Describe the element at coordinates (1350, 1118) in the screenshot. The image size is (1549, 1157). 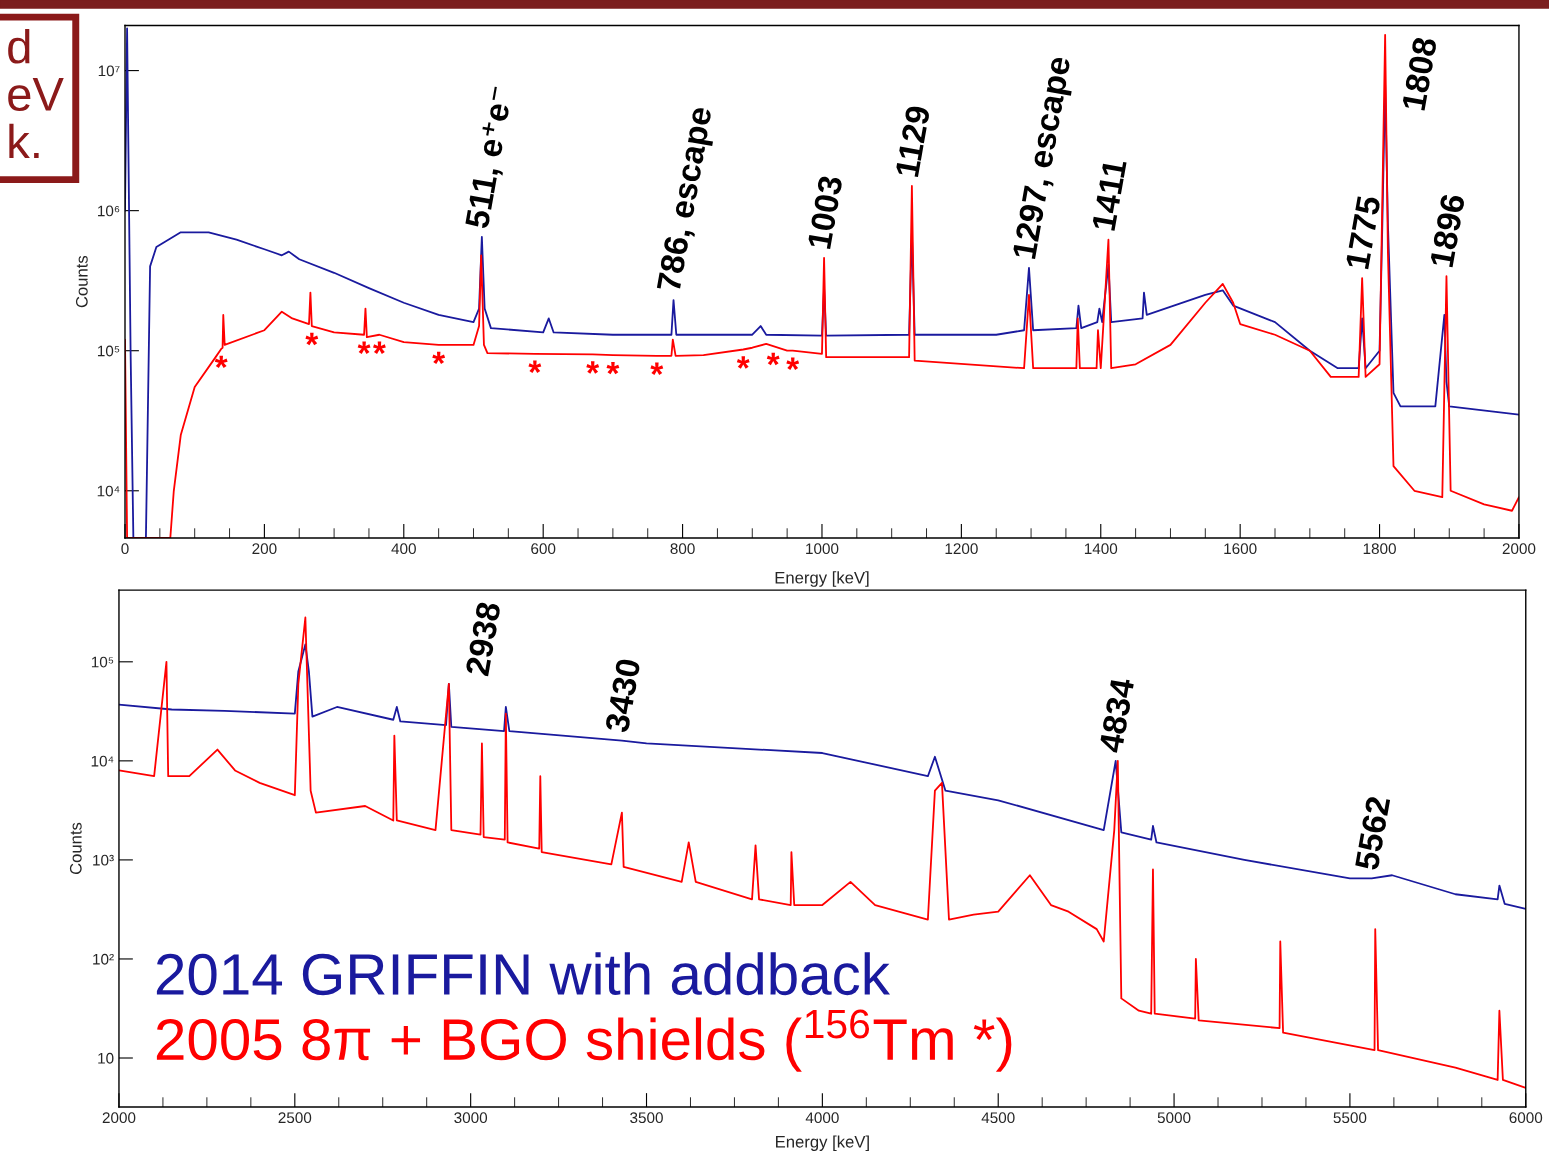
I see `x-tick-label: 5500` at that location.